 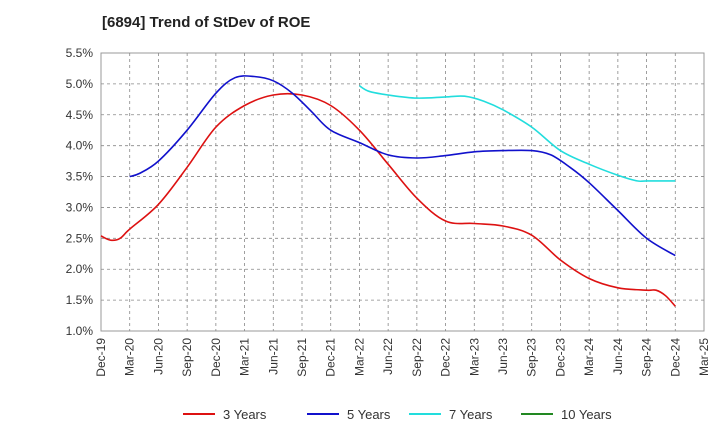 I want to click on x-tick-label: Jun-24, so click(x=618, y=356).